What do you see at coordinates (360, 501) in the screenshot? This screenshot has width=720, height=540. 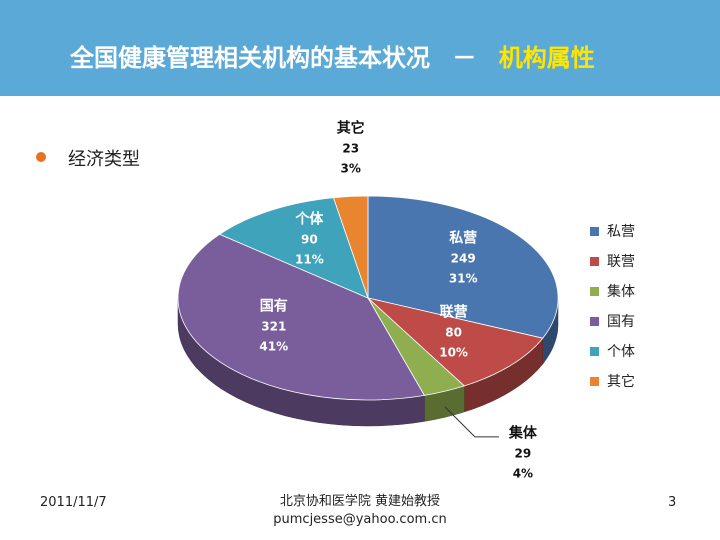 I see `footer-author: 北京协和医学院 黄建始教授` at bounding box center [360, 501].